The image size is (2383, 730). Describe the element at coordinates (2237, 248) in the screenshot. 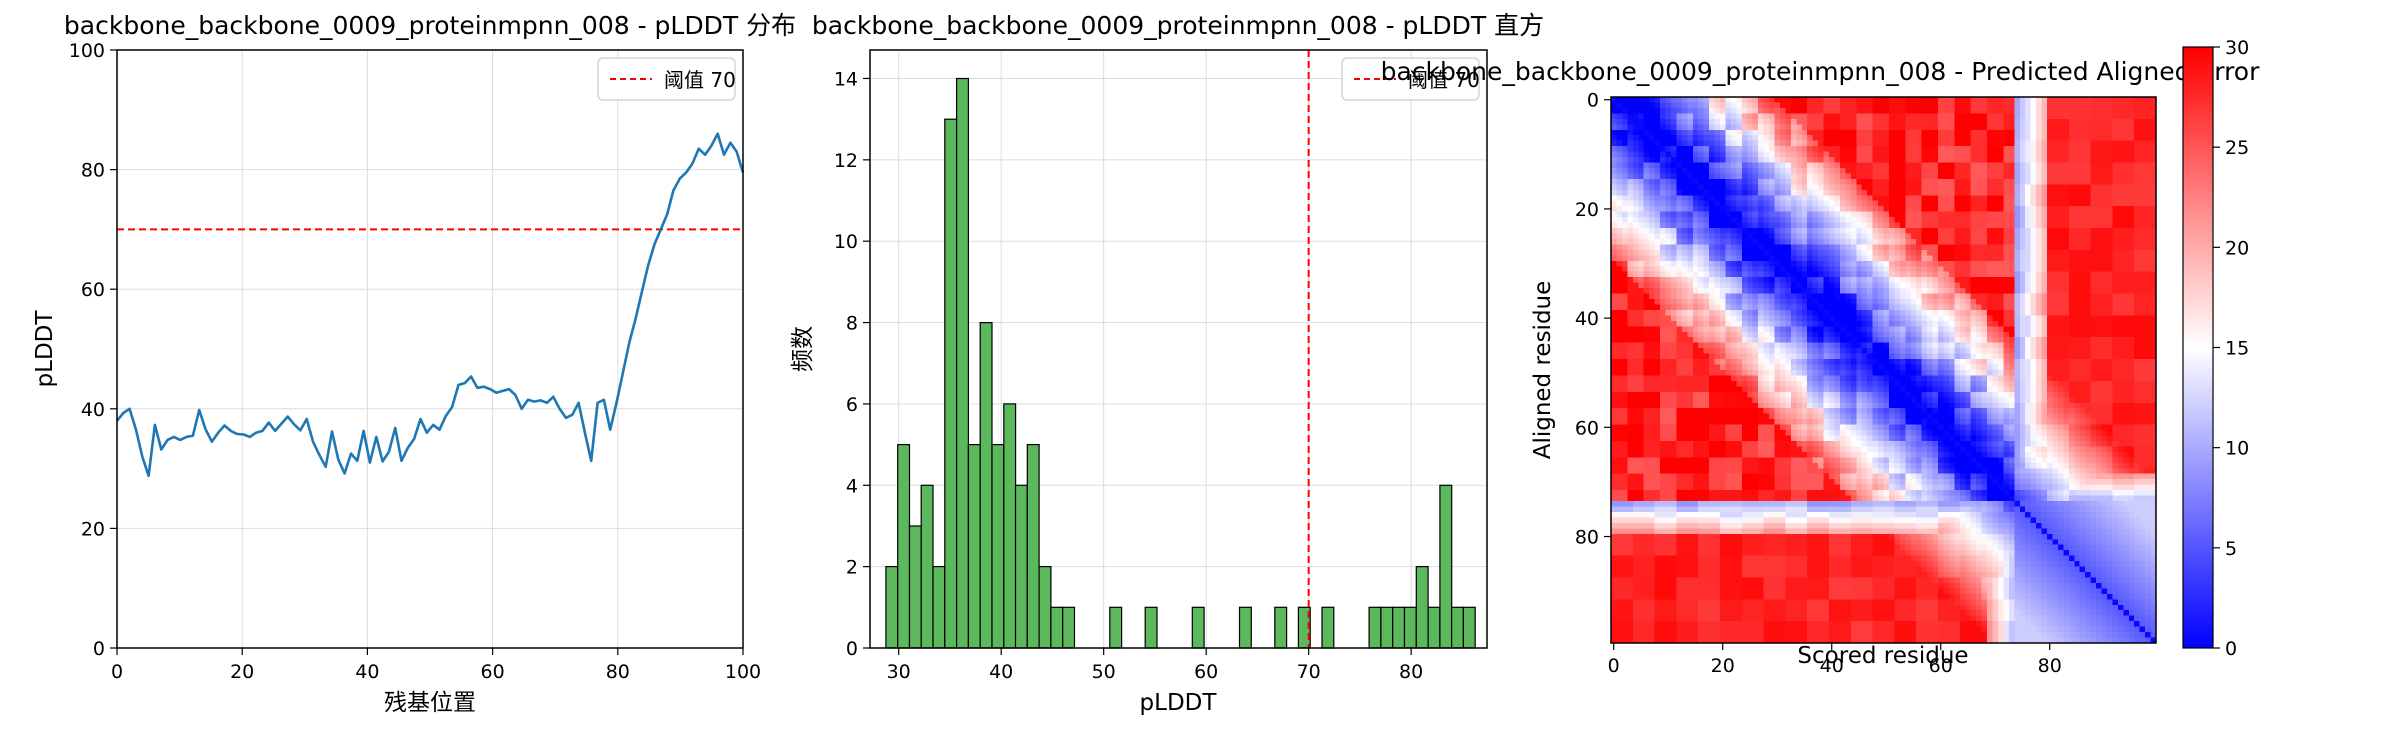

I see `pae-colorbar-tick-label: 20` at that location.